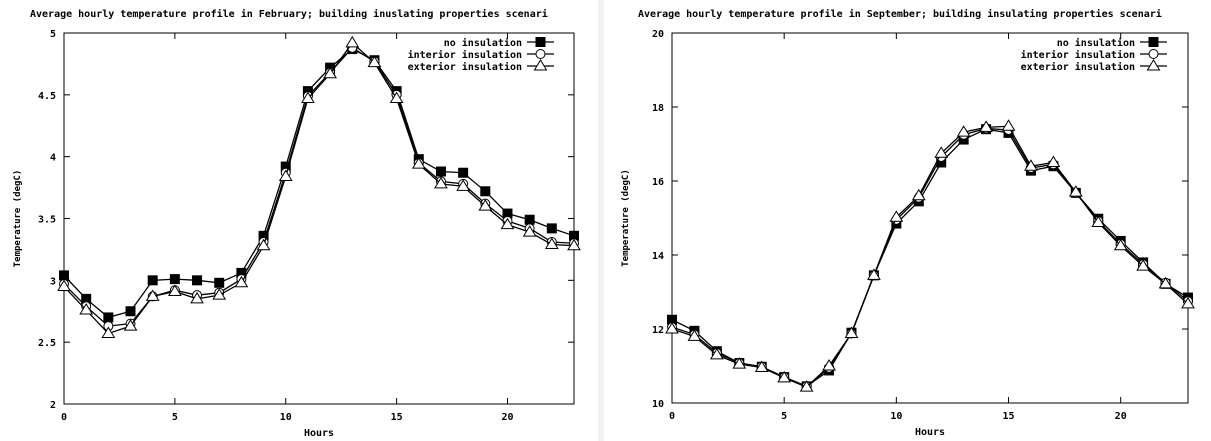 This screenshot has height=441, width=1211. Describe the element at coordinates (658, 34) in the screenshot. I see `y-tick-label: 20` at that location.